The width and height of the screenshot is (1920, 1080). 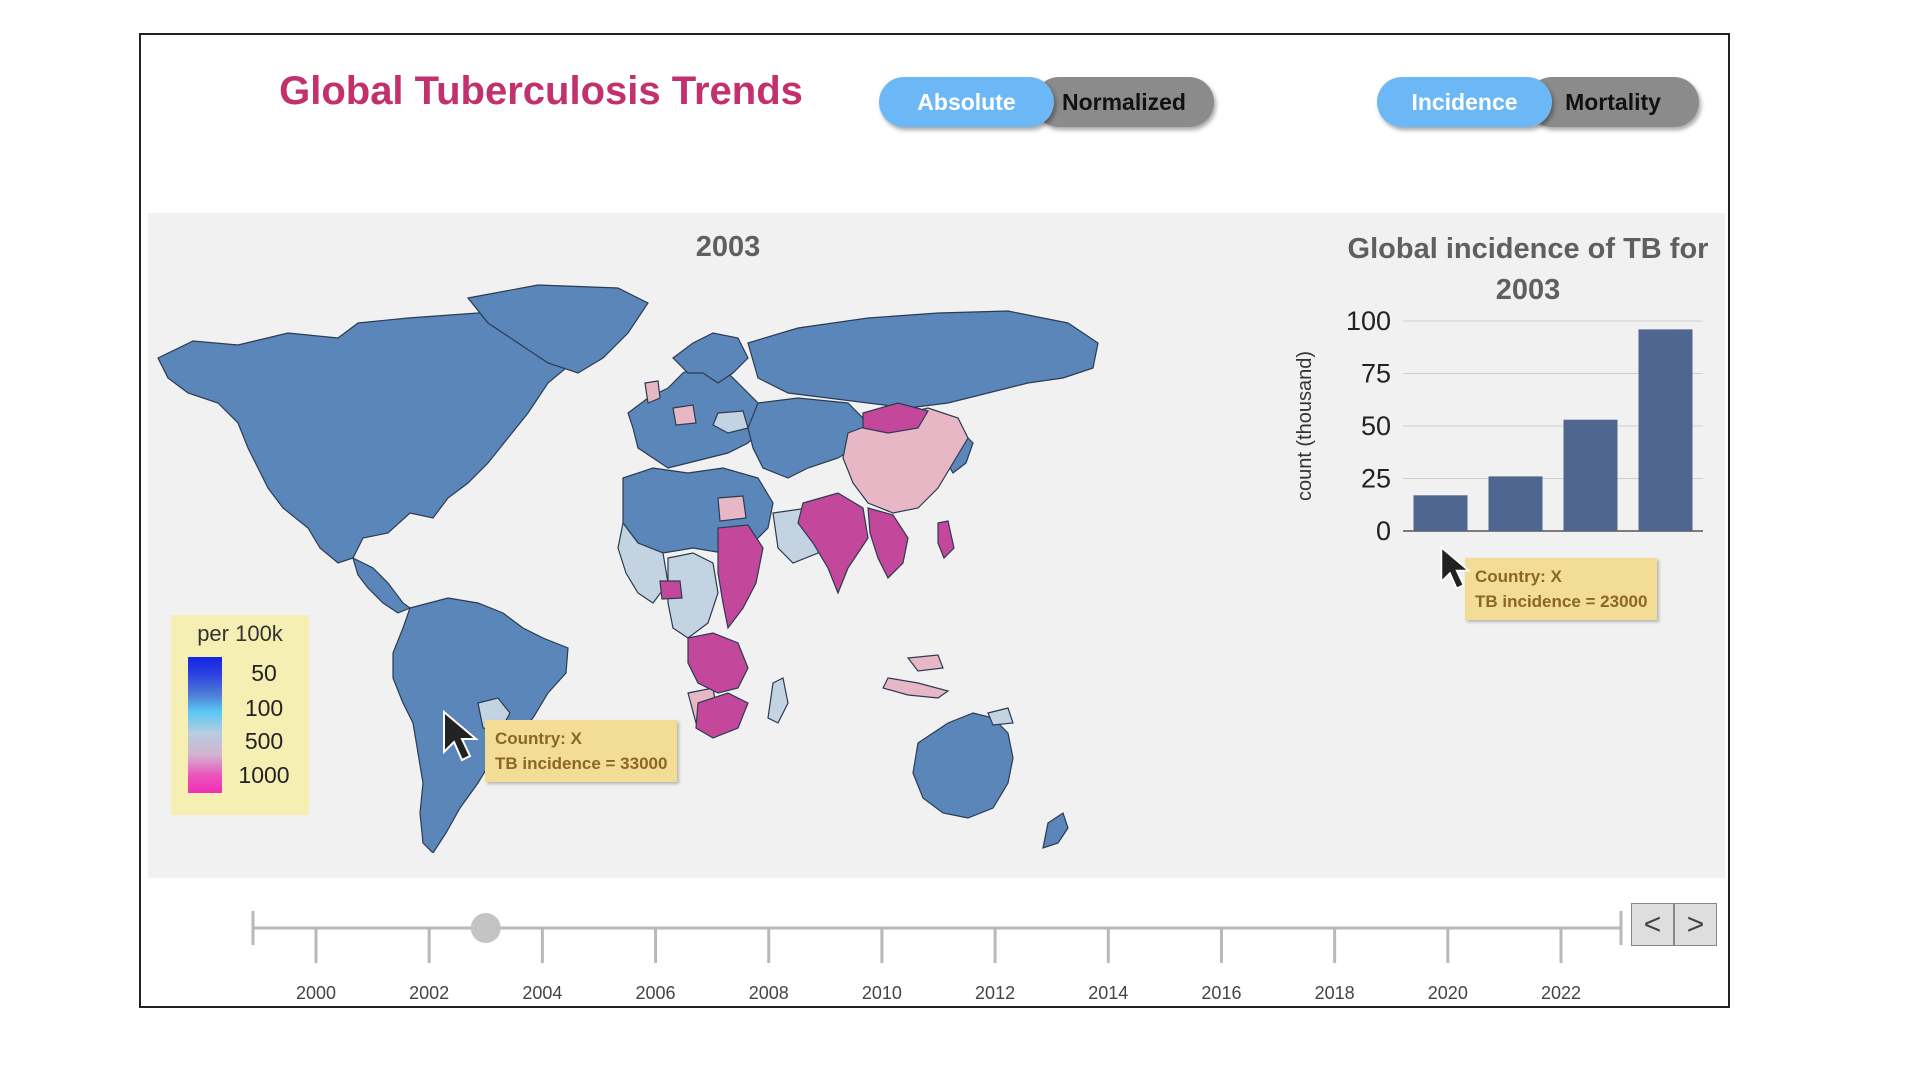 I want to click on previous-year-button: <, so click(x=1652, y=924).